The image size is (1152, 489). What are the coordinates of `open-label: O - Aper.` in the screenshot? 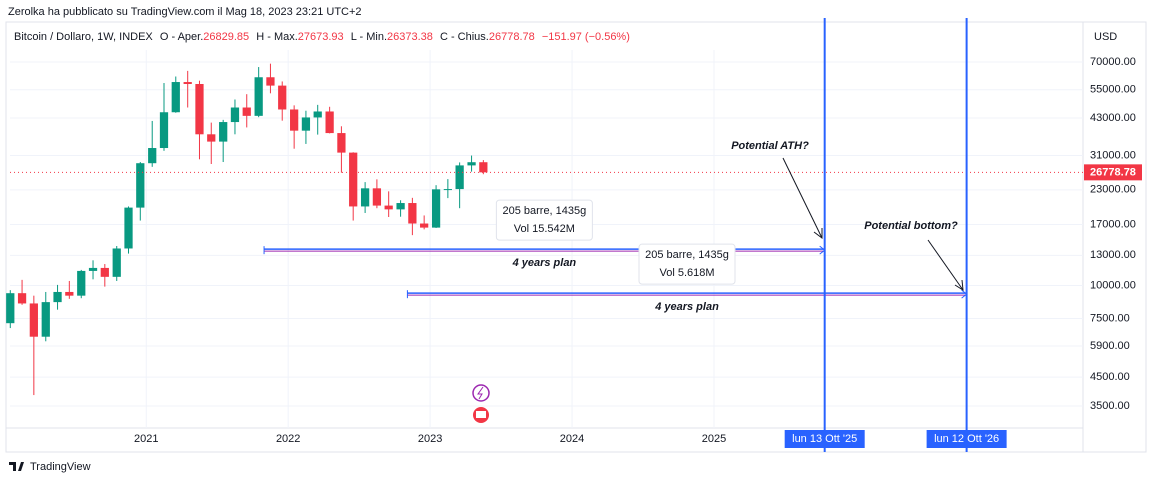 It's located at (181, 37).